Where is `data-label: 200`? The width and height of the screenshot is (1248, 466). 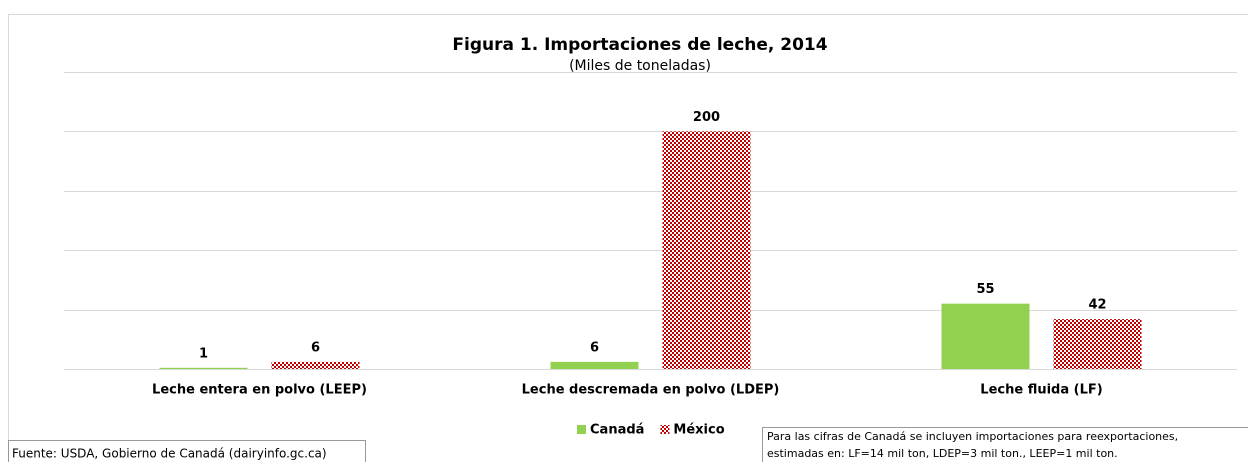 data-label: 200 is located at coordinates (706, 117).